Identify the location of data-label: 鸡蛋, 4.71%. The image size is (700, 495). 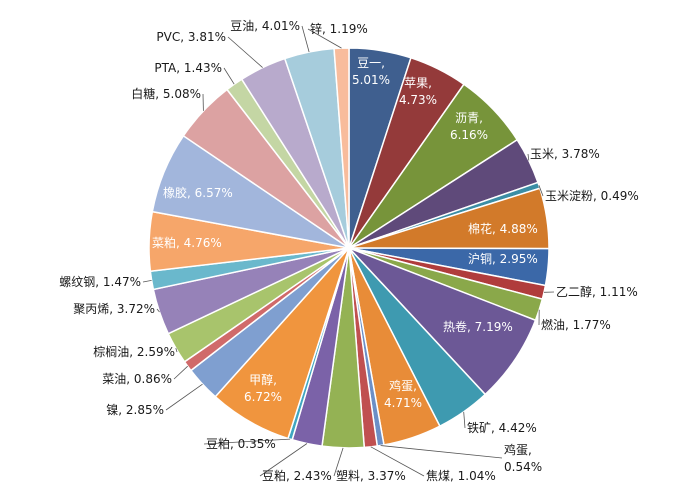
(403, 394).